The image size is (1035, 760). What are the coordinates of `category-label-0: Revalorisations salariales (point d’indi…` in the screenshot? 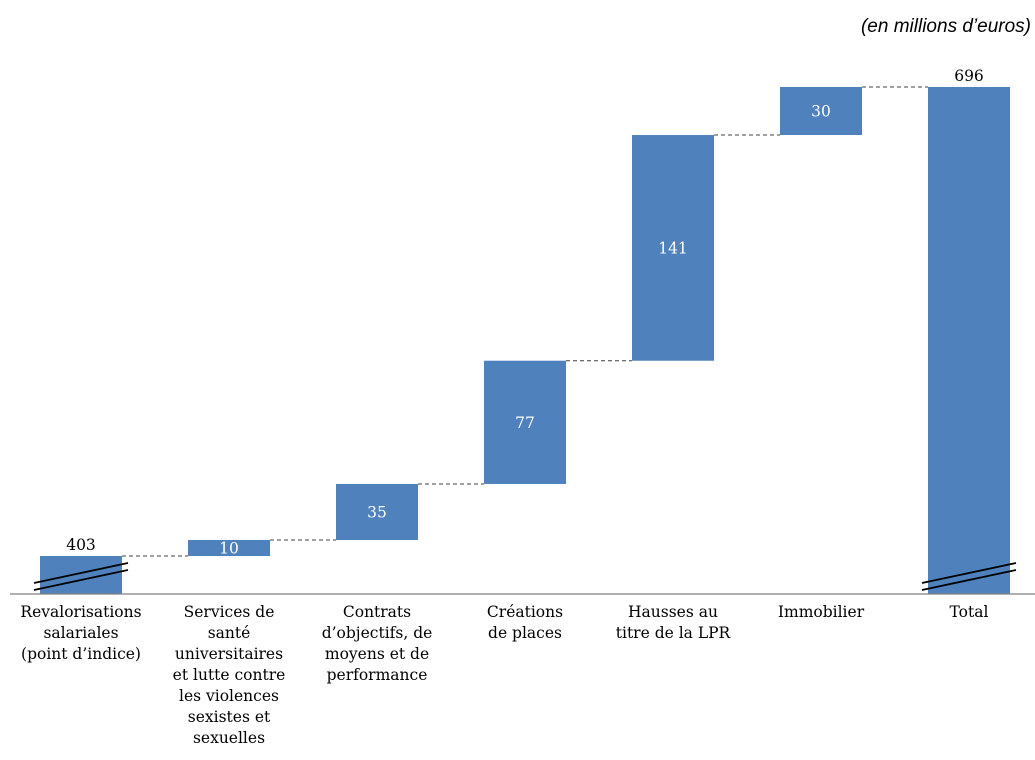 It's located at (81, 633).